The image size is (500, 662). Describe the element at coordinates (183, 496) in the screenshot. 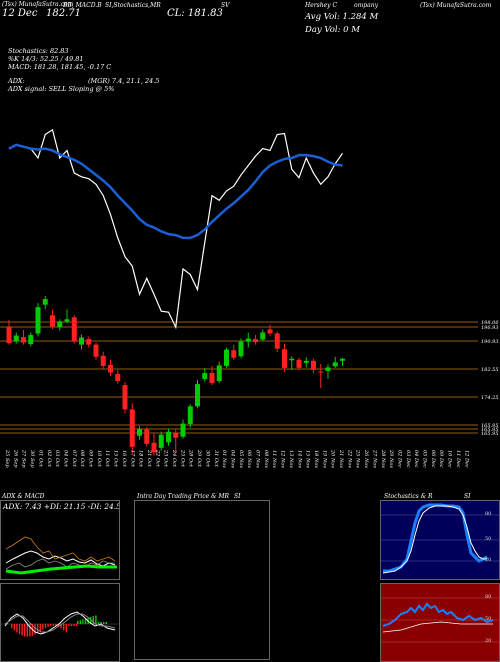

I see `intraday-title: Intra Day Trading Price & MR` at that location.